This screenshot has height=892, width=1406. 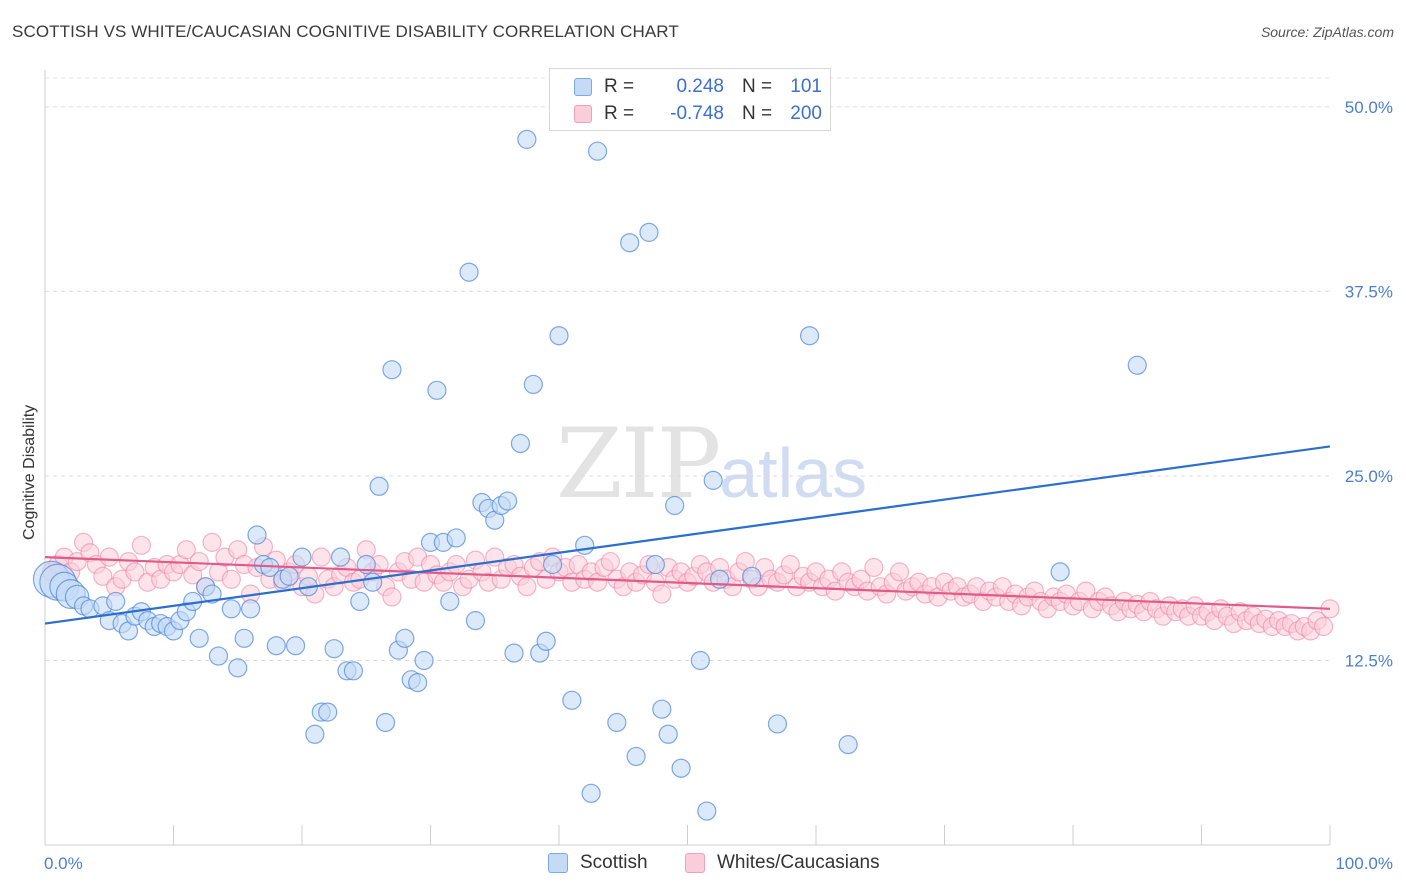 What do you see at coordinates (29, 472) in the screenshot?
I see `y-axis-label: Cognitive Disability` at bounding box center [29, 472].